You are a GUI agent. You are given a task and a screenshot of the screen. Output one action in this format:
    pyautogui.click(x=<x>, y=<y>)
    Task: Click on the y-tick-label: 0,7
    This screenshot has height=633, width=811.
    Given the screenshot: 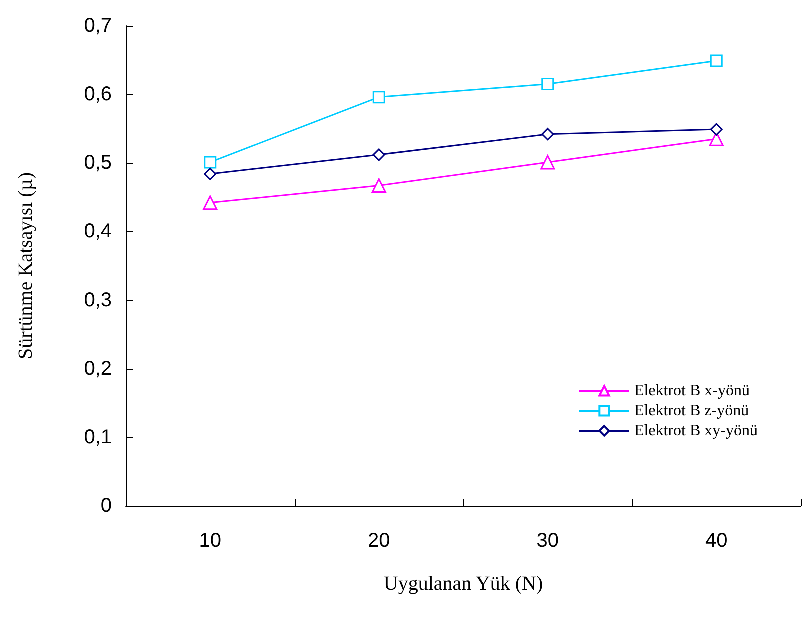 What is the action you would take?
    pyautogui.click(x=98, y=26)
    